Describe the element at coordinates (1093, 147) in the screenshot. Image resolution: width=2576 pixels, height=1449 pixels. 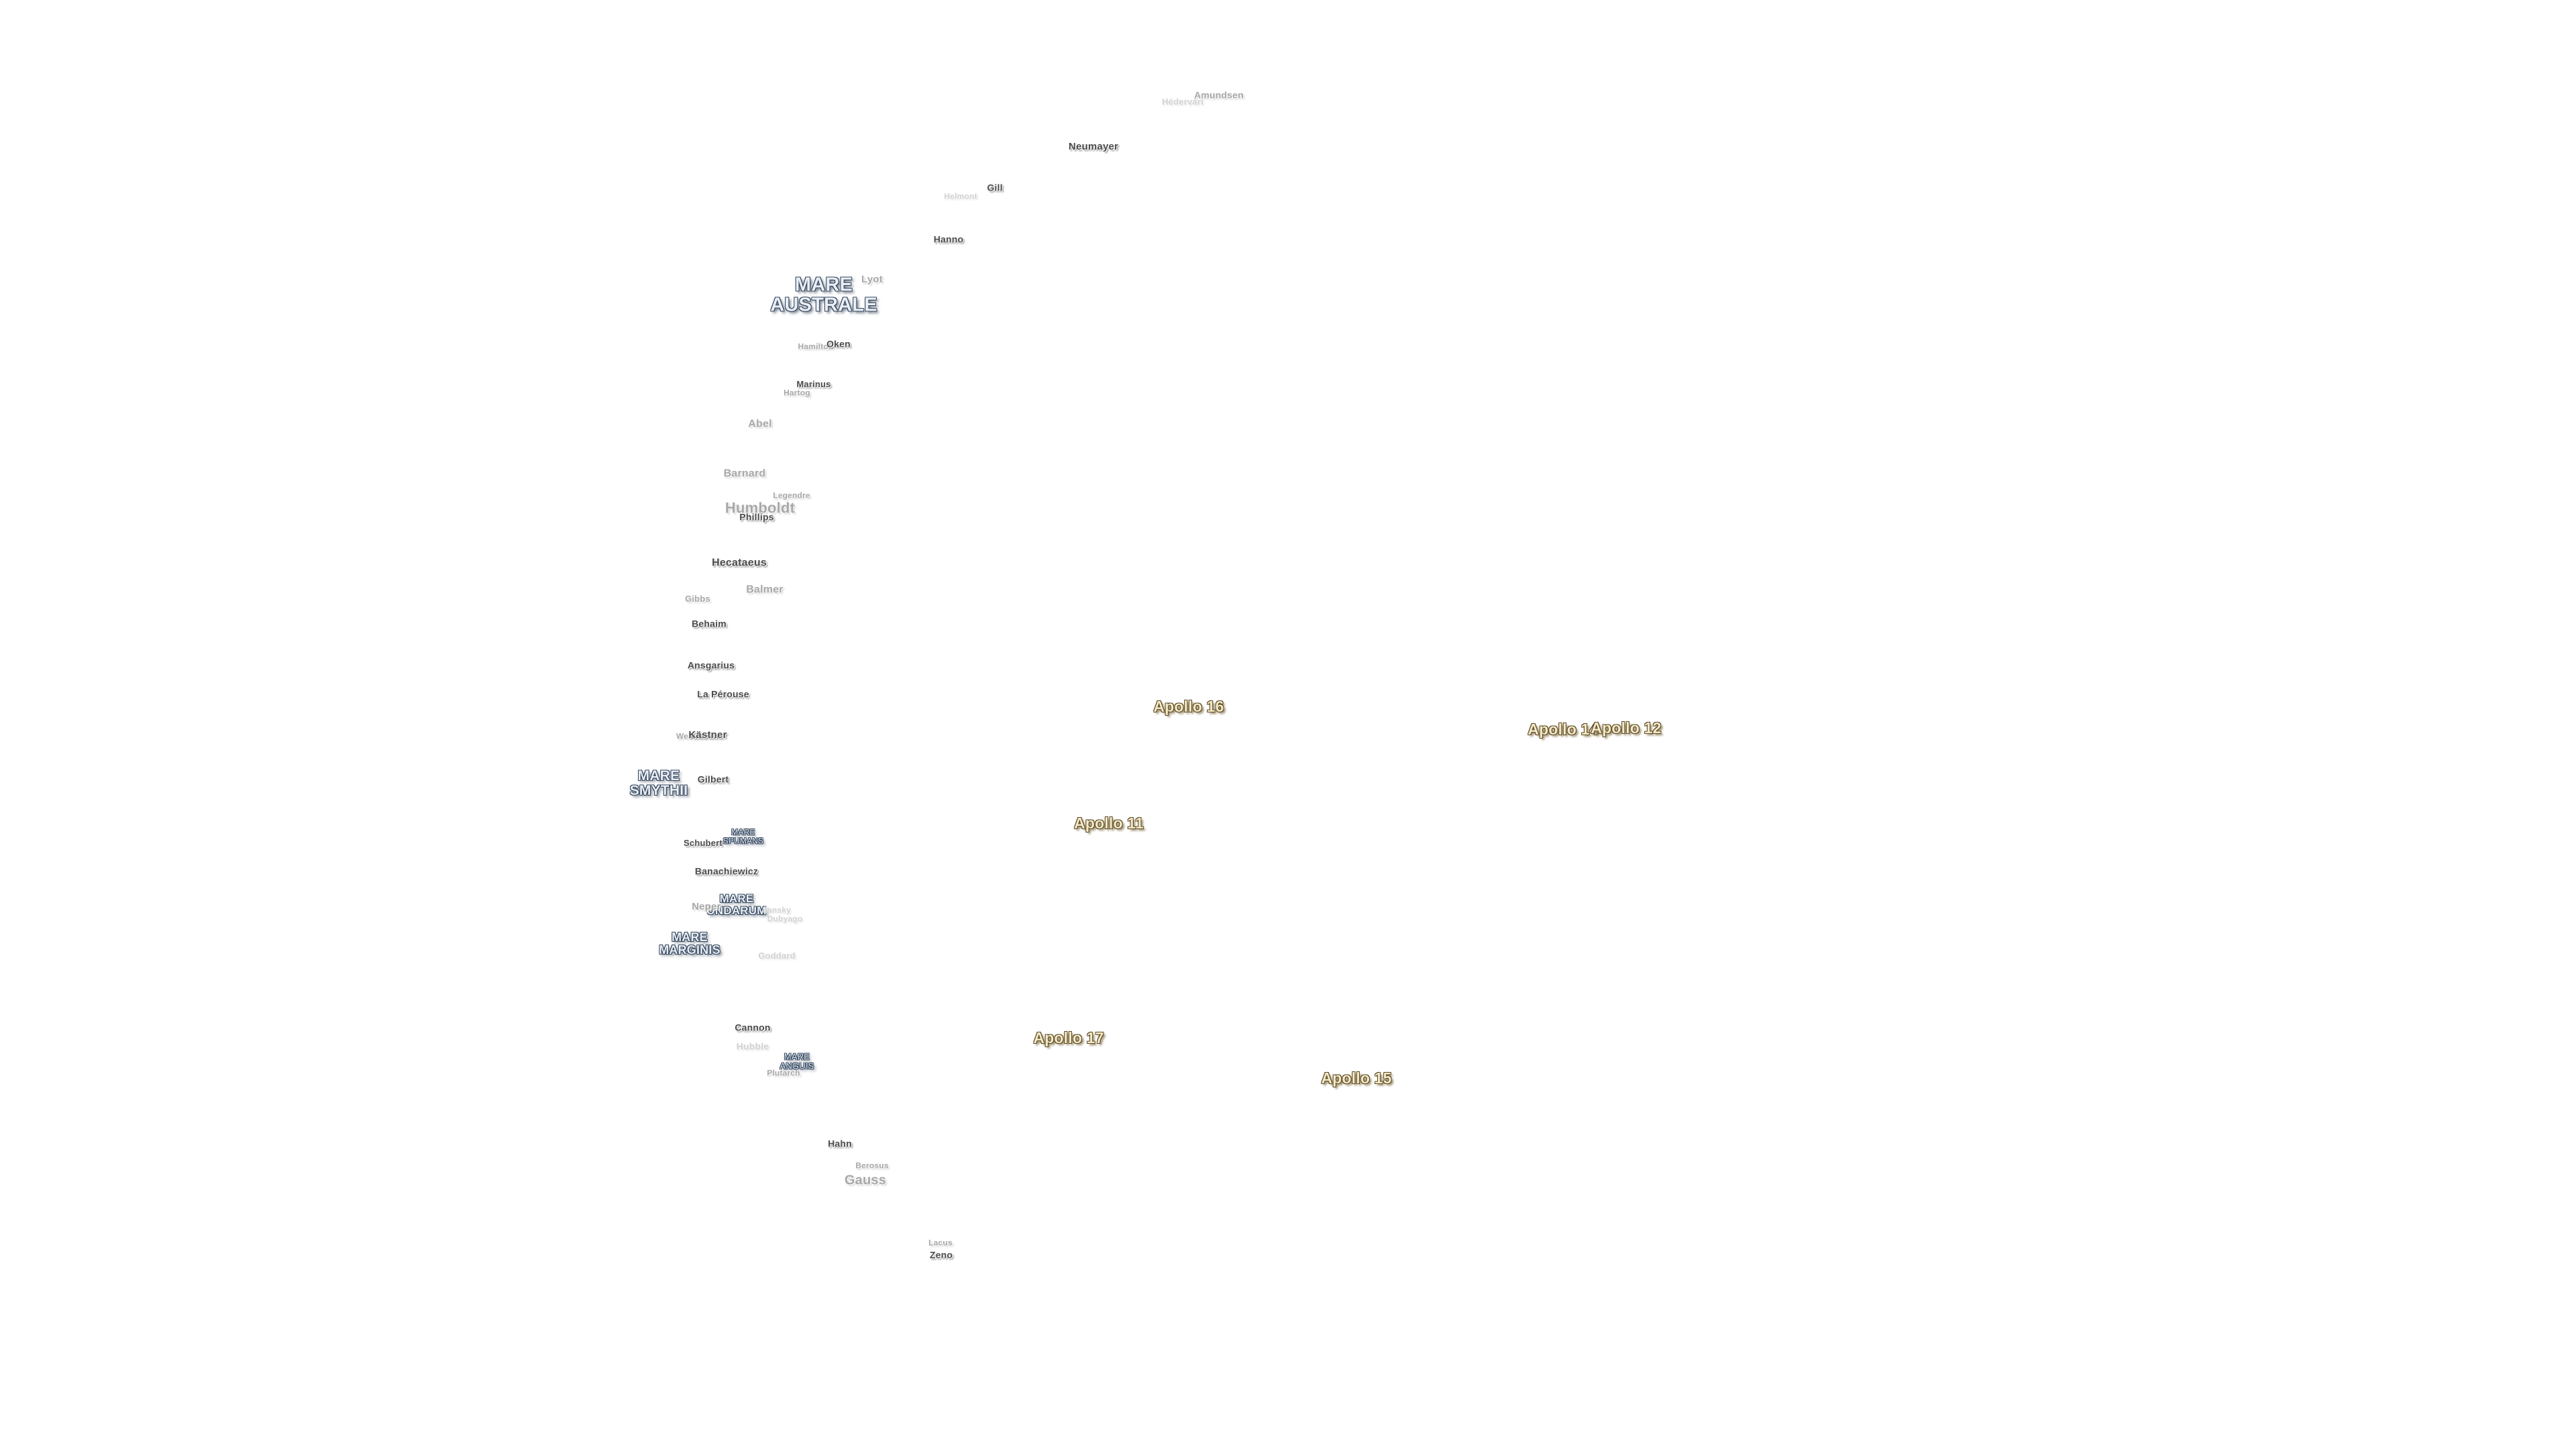
I see `crater-neumayer-label: Neumayer` at that location.